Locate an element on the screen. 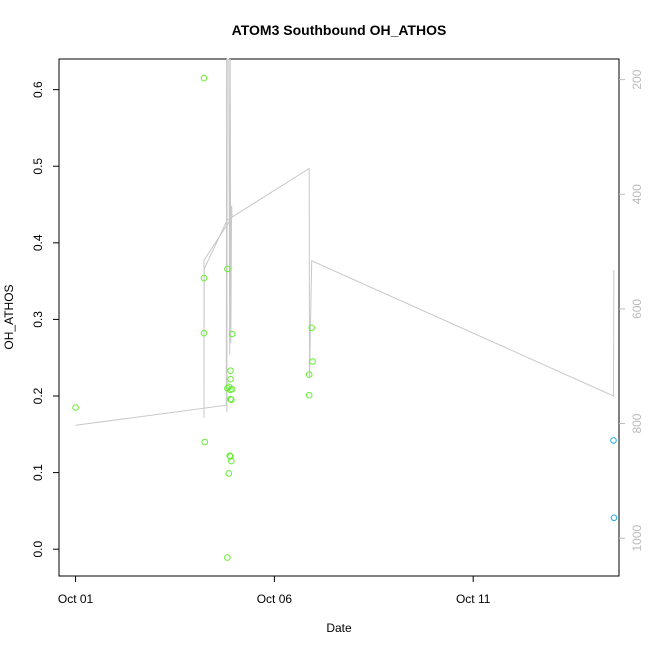  right-y-axis: 200 400 600 800 1000 is located at coordinates (631, 310).